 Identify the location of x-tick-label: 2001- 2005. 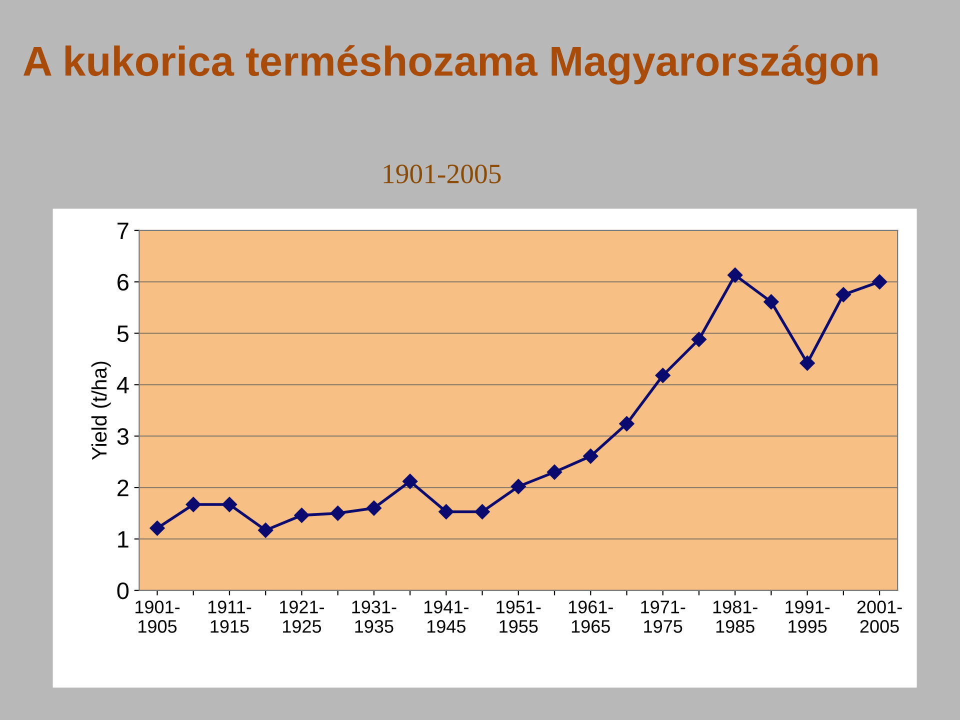
(879, 616).